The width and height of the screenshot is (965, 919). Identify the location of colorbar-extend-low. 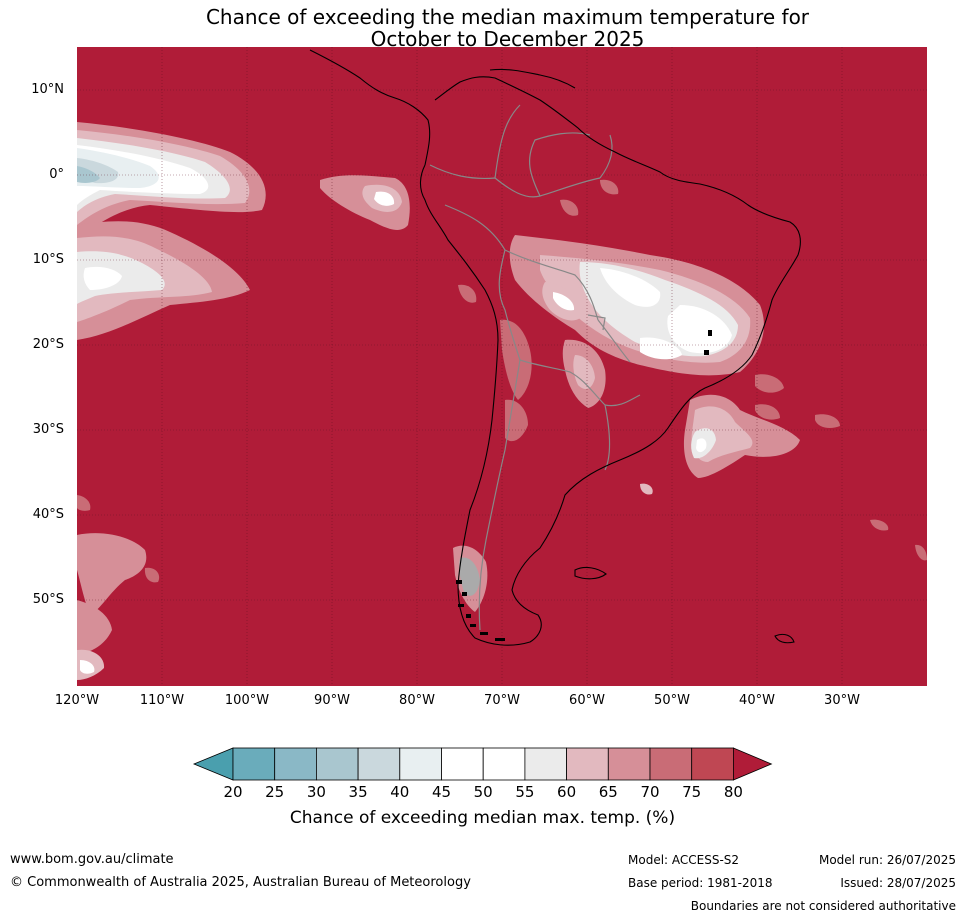
(213, 764).